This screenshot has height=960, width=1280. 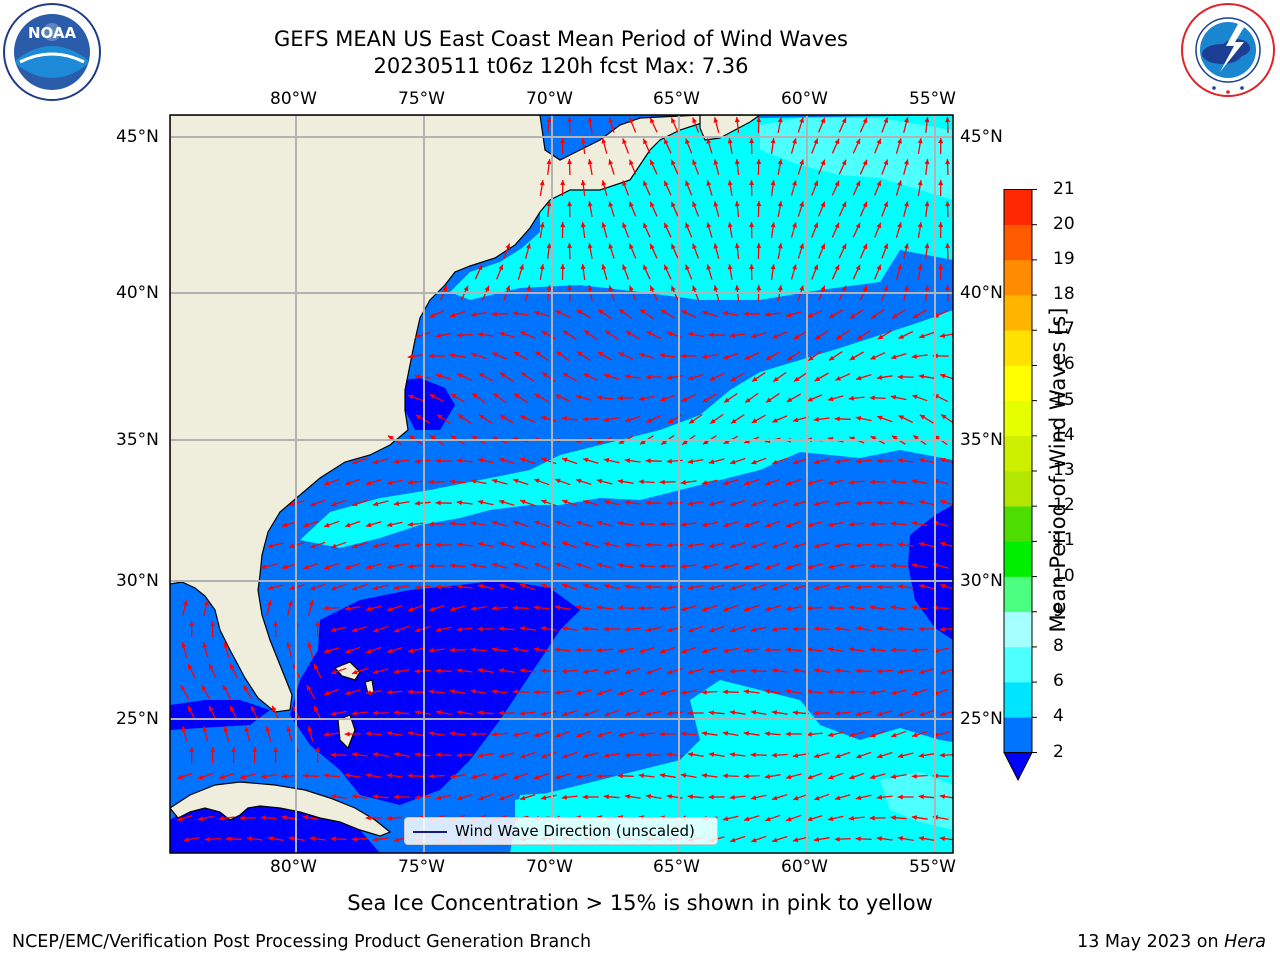 I want to click on lon-tick-bottom: 75°W, so click(x=421, y=867).